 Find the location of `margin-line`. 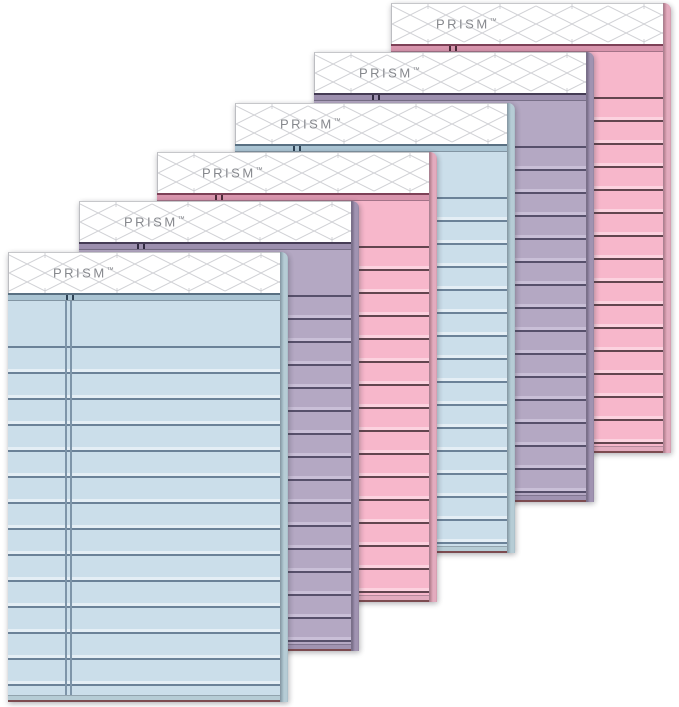

margin-line is located at coordinates (68, 498).